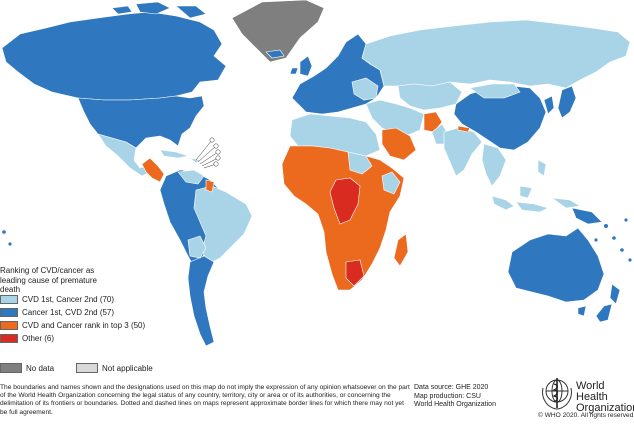 Image resolution: width=634 pixels, height=424 pixels. What do you see at coordinates (208, 153) in the screenshot?
I see `caribbean-callouts` at bounding box center [208, 153].